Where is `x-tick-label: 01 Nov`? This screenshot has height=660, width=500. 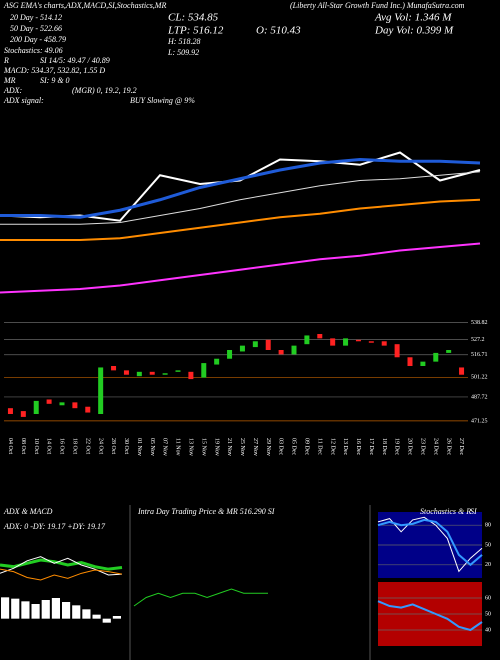 x-tick-label: 01 Nov is located at coordinates (139, 447).